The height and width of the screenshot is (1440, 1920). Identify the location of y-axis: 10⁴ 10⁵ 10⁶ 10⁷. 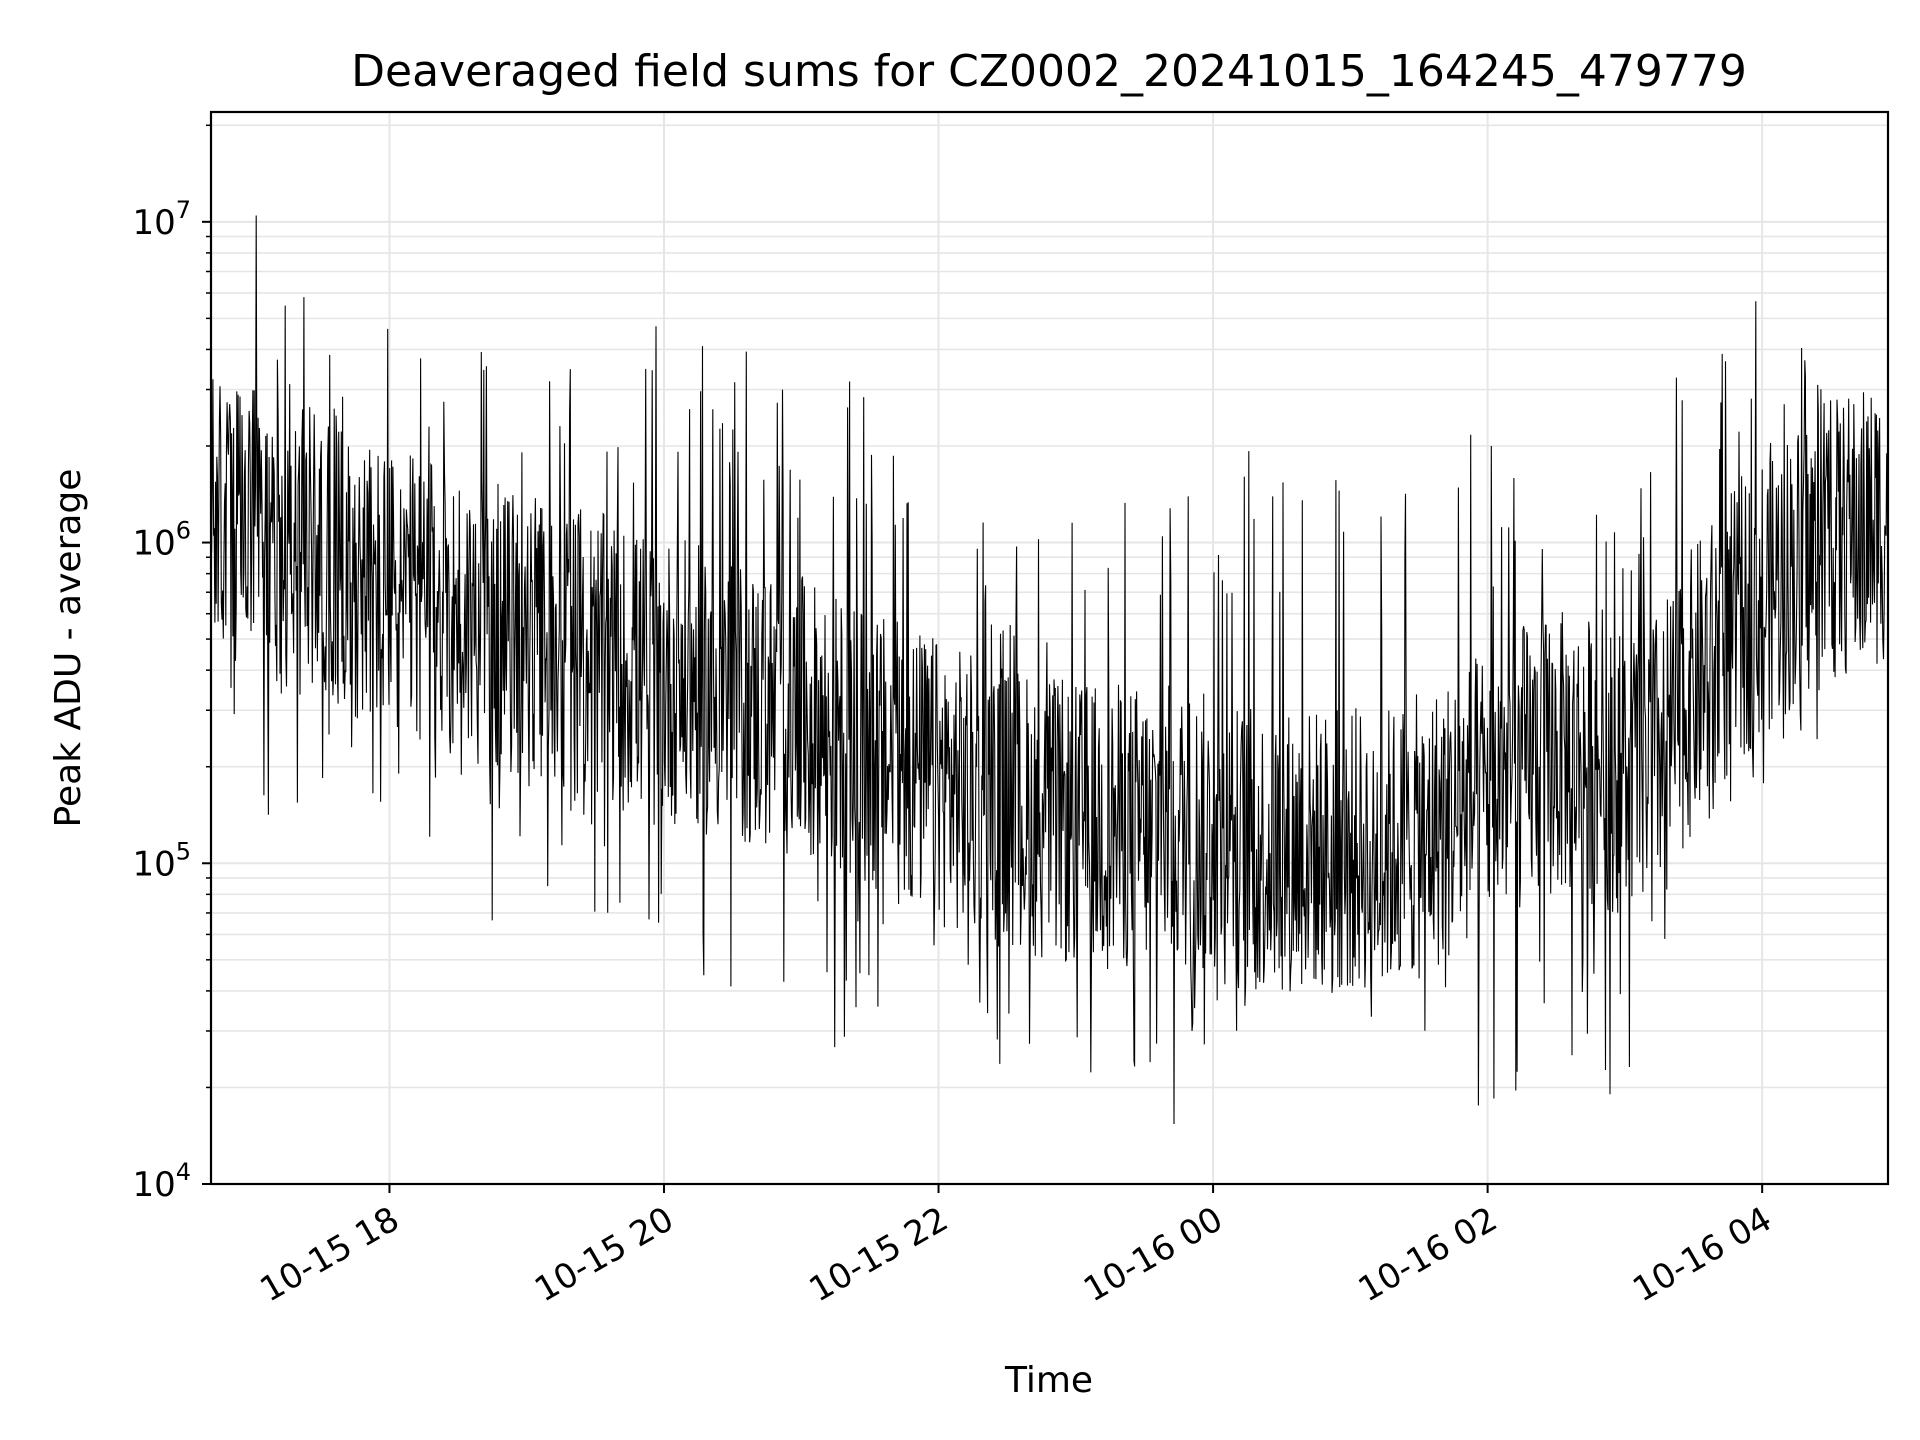
(171, 664).